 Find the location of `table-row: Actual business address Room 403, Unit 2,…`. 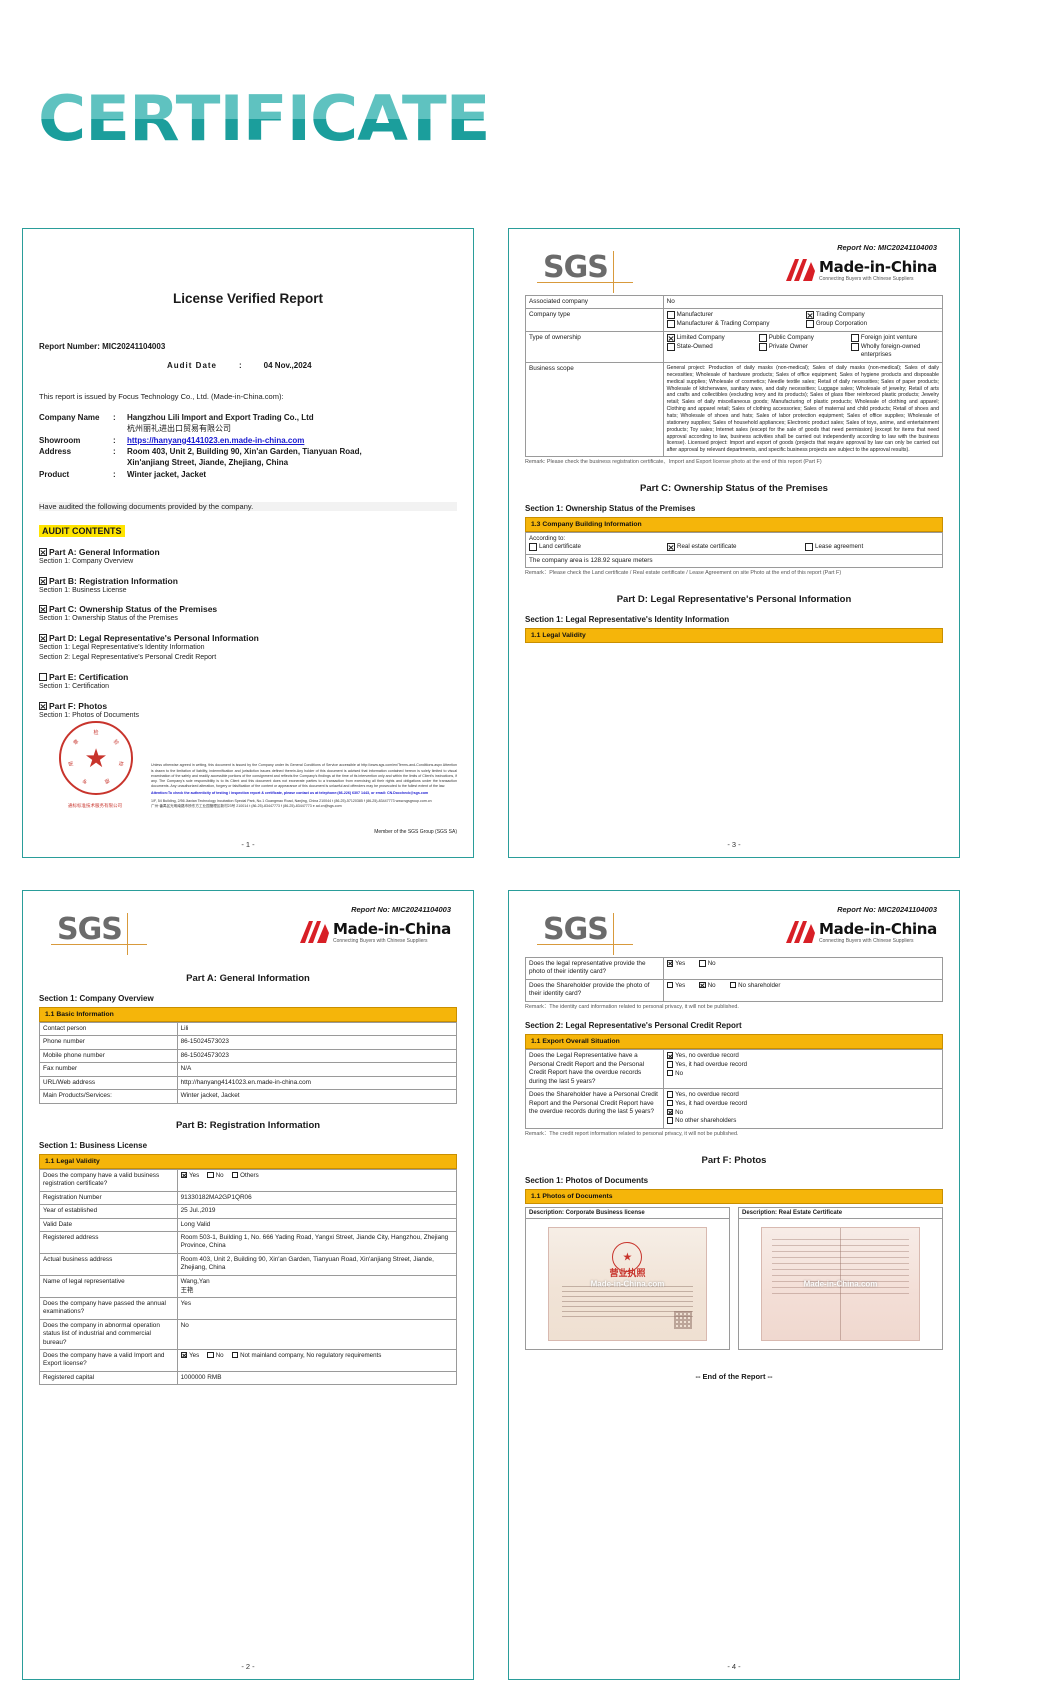

table-row: Actual business address Room 403, Unit 2,… is located at coordinates (248, 1264).